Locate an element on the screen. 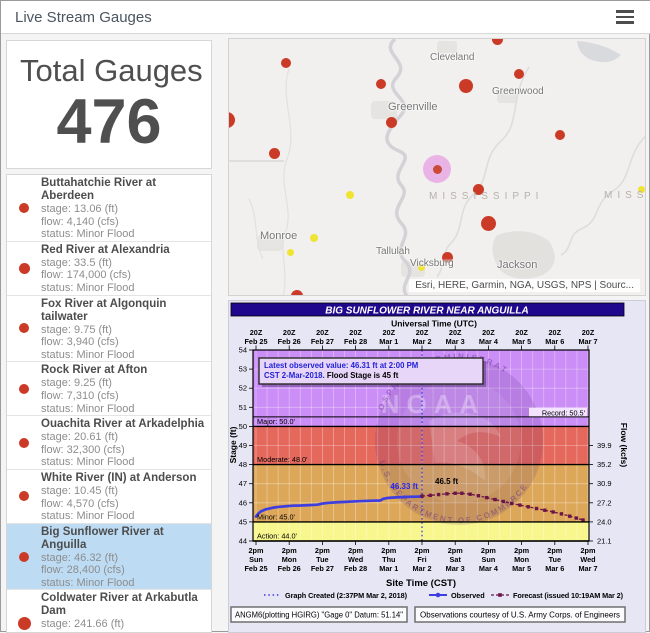 The height and width of the screenshot is (633, 650). svg-text: 49 is located at coordinates (243, 445).